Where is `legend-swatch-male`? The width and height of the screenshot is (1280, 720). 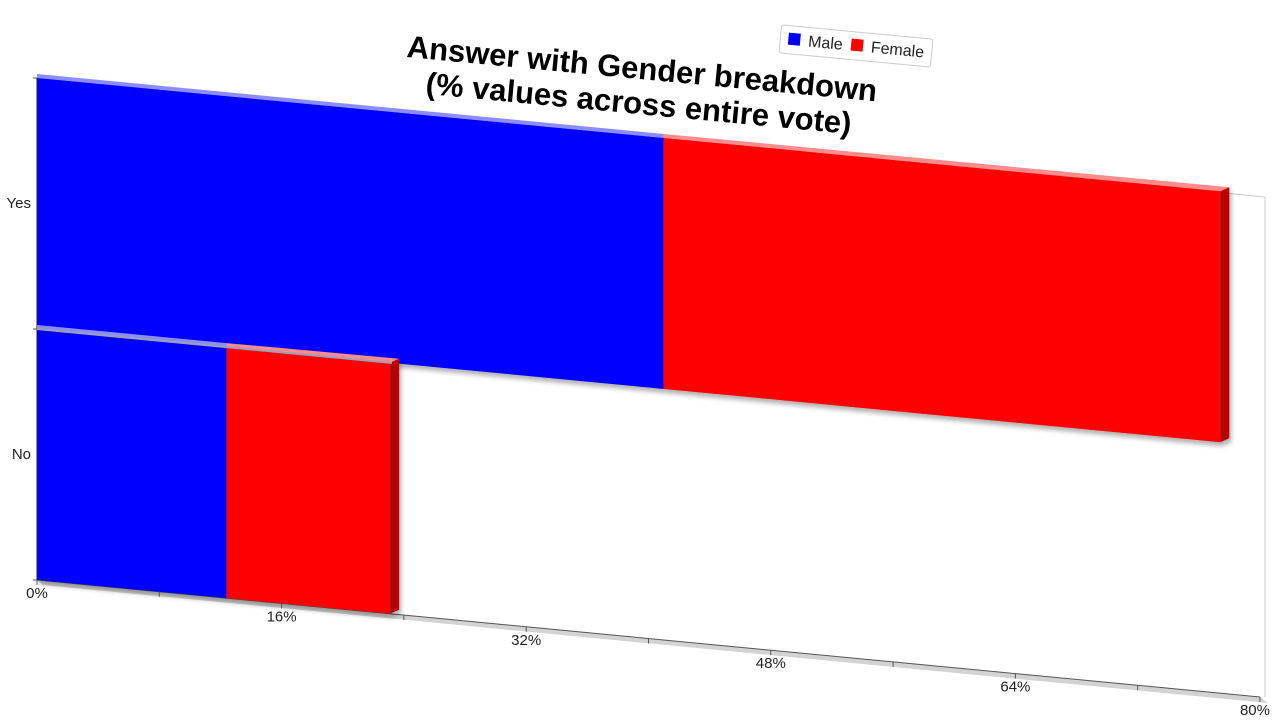
legend-swatch-male is located at coordinates (794, 39).